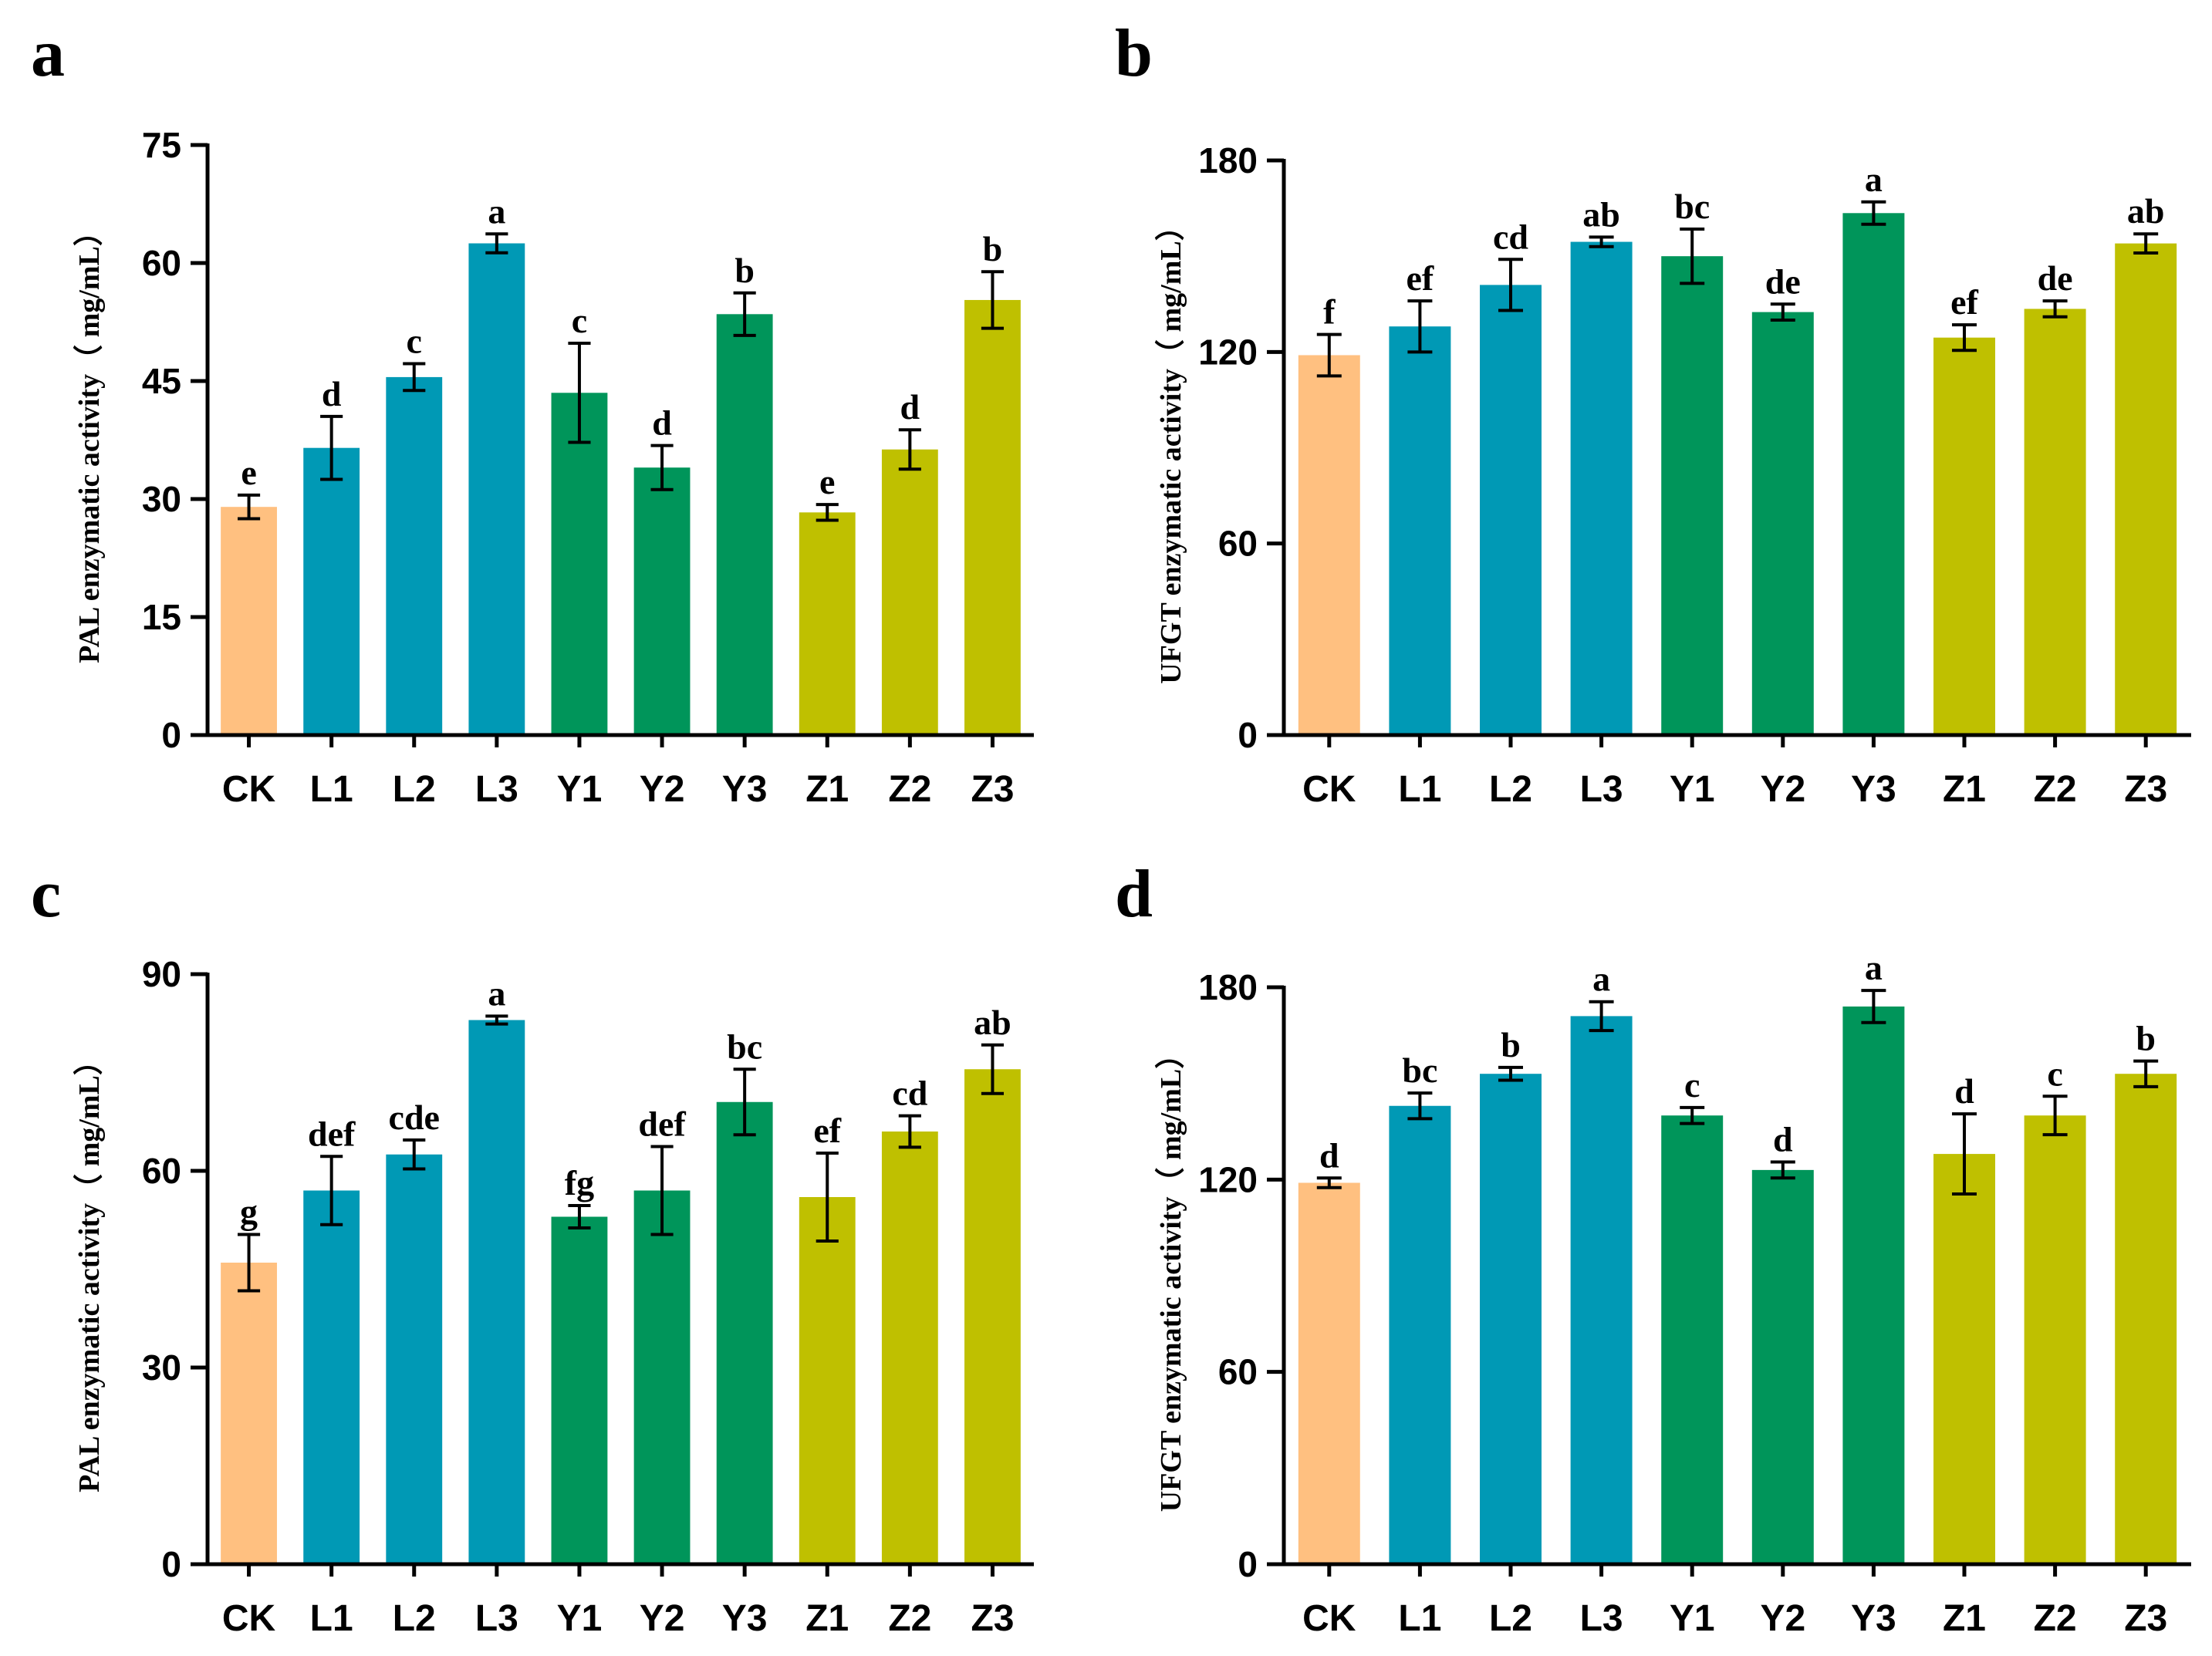 The height and width of the screenshot is (1656, 2212). What do you see at coordinates (1329, 545) in the screenshot?
I see `bar-b-CK` at bounding box center [1329, 545].